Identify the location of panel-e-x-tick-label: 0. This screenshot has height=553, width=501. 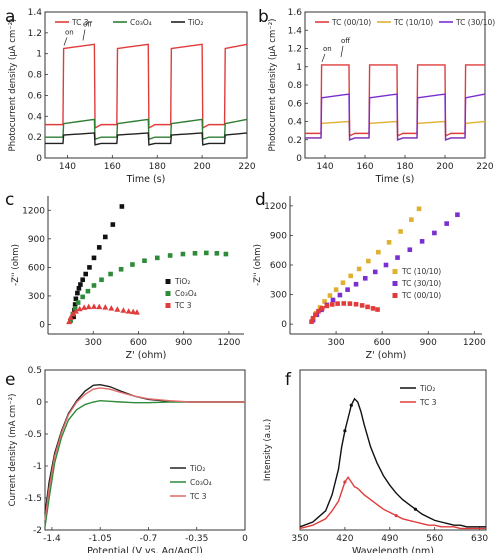
(245, 539).